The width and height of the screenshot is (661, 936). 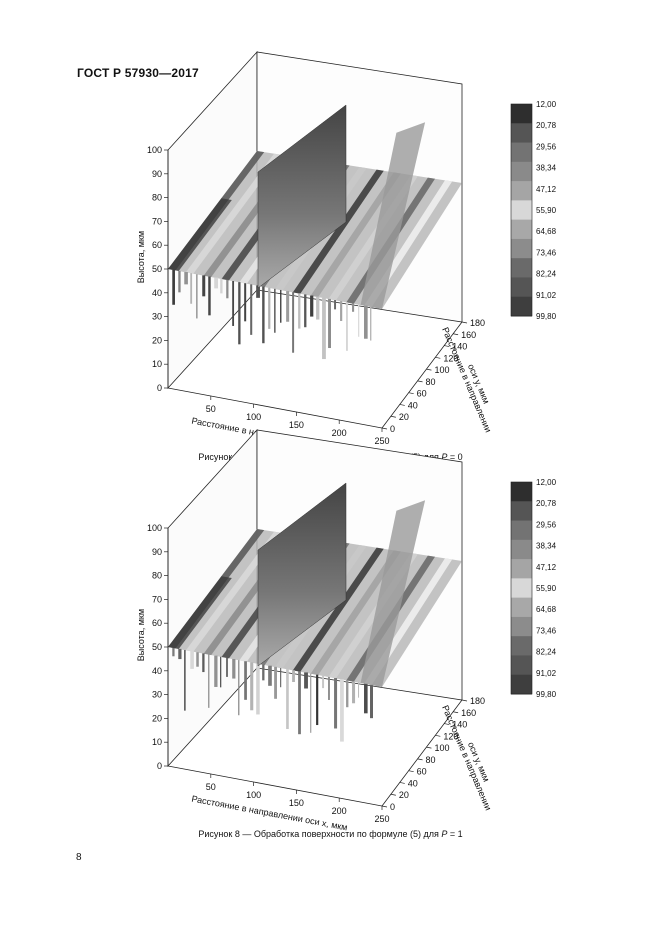 I want to click on x-tick-label: 50, so click(x=211, y=409).